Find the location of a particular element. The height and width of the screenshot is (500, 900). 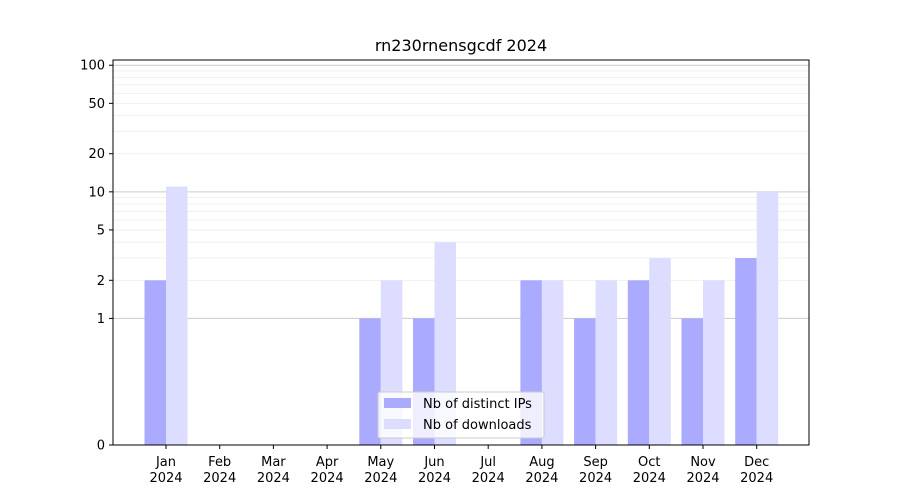

y-tick-label: 50 is located at coordinates (96, 104).